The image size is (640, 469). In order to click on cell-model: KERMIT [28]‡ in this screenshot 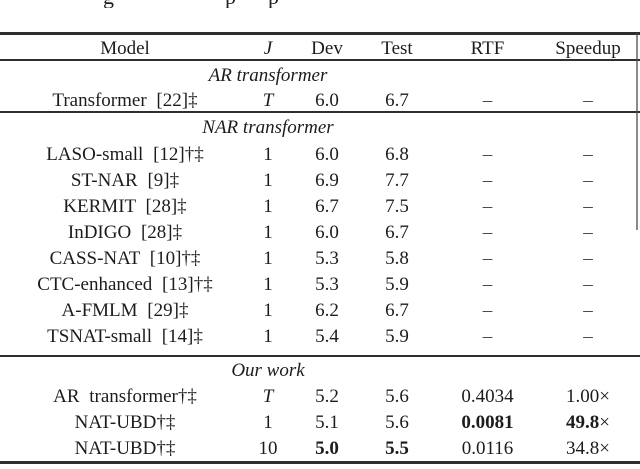, I will do `click(125, 206)`.